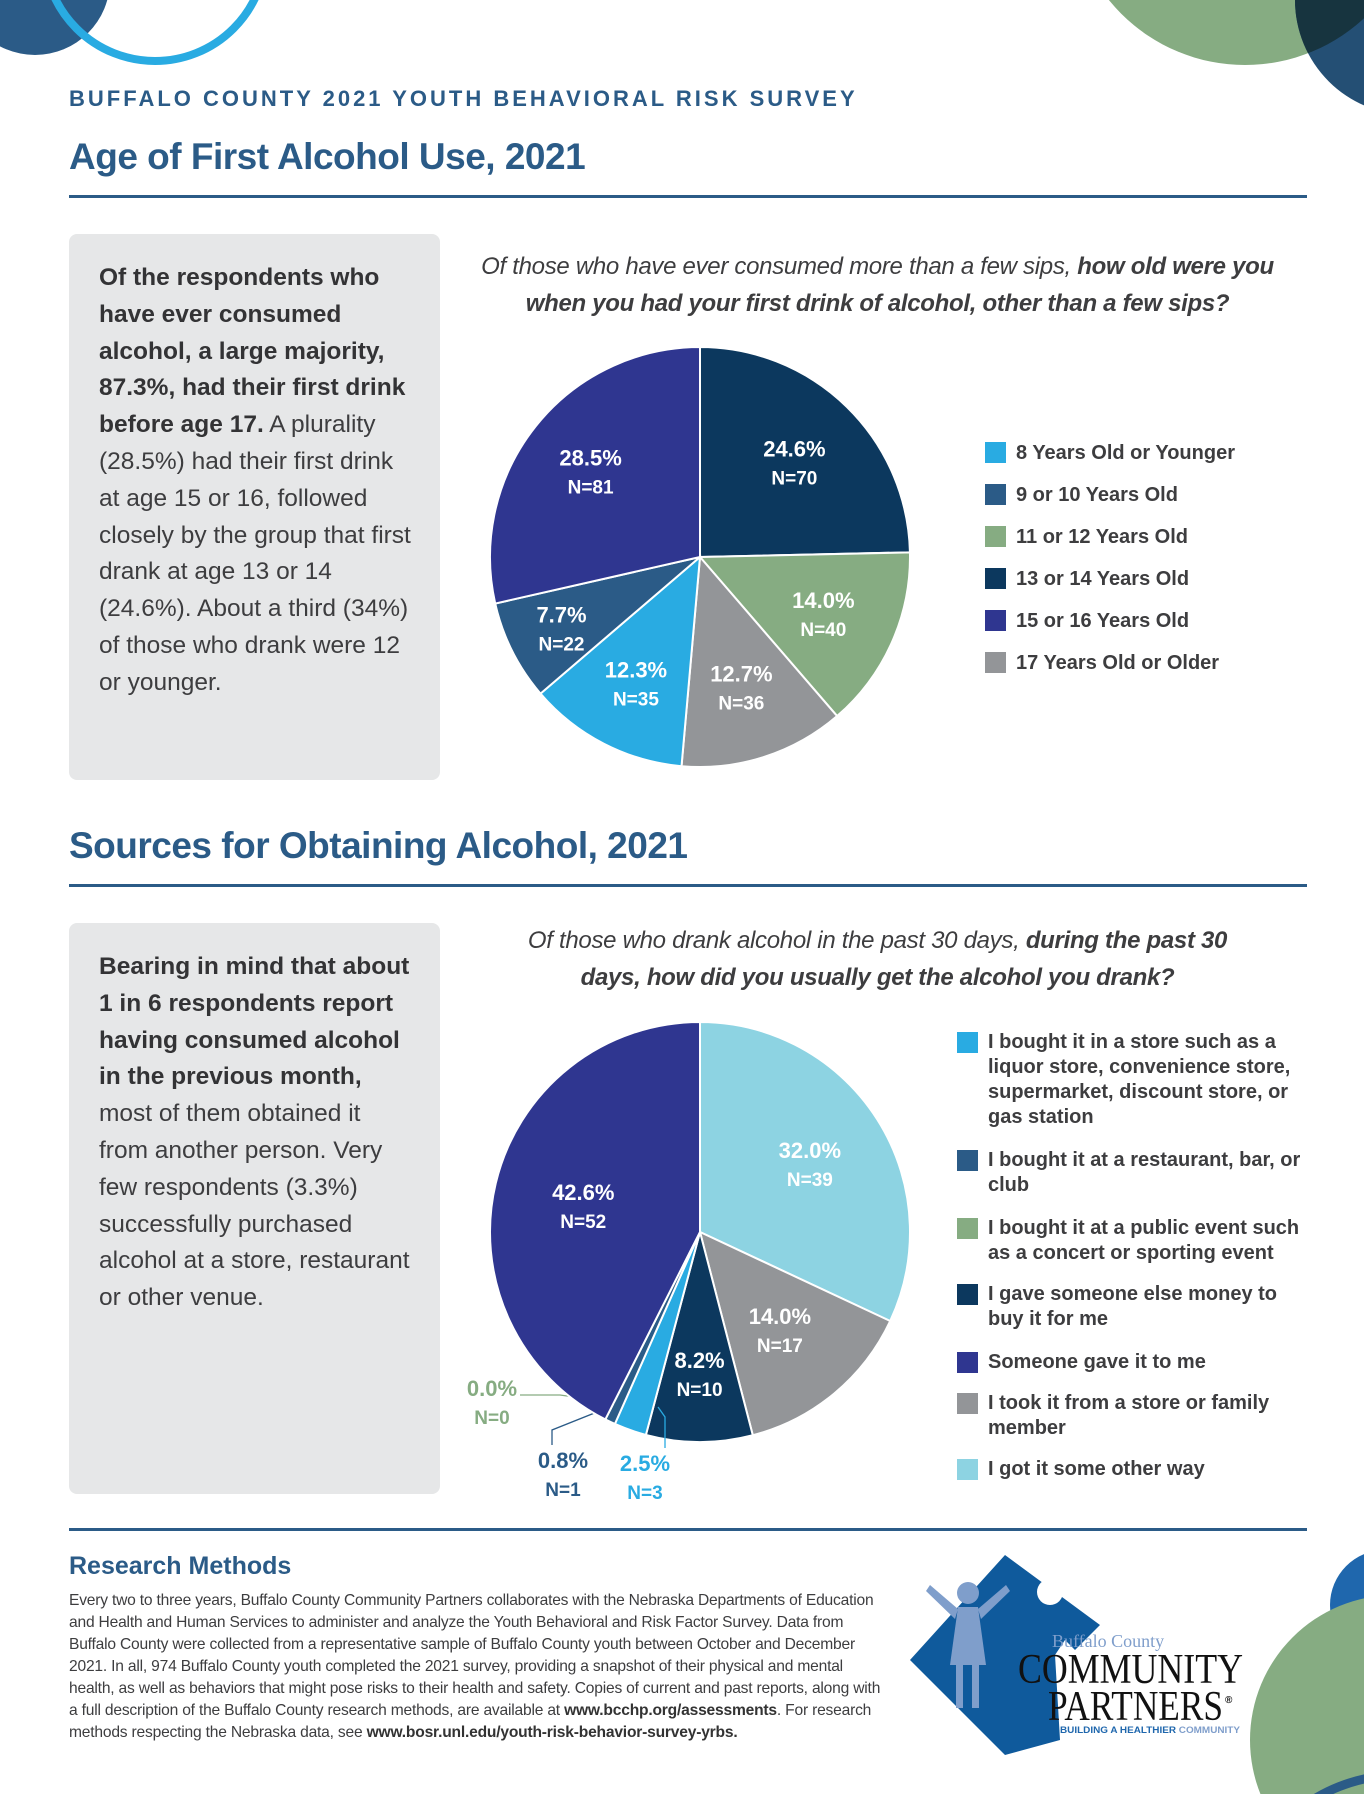 This screenshot has height=1794, width=1364. What do you see at coordinates (636, 699) in the screenshot?
I see `data-label-count: N=35` at bounding box center [636, 699].